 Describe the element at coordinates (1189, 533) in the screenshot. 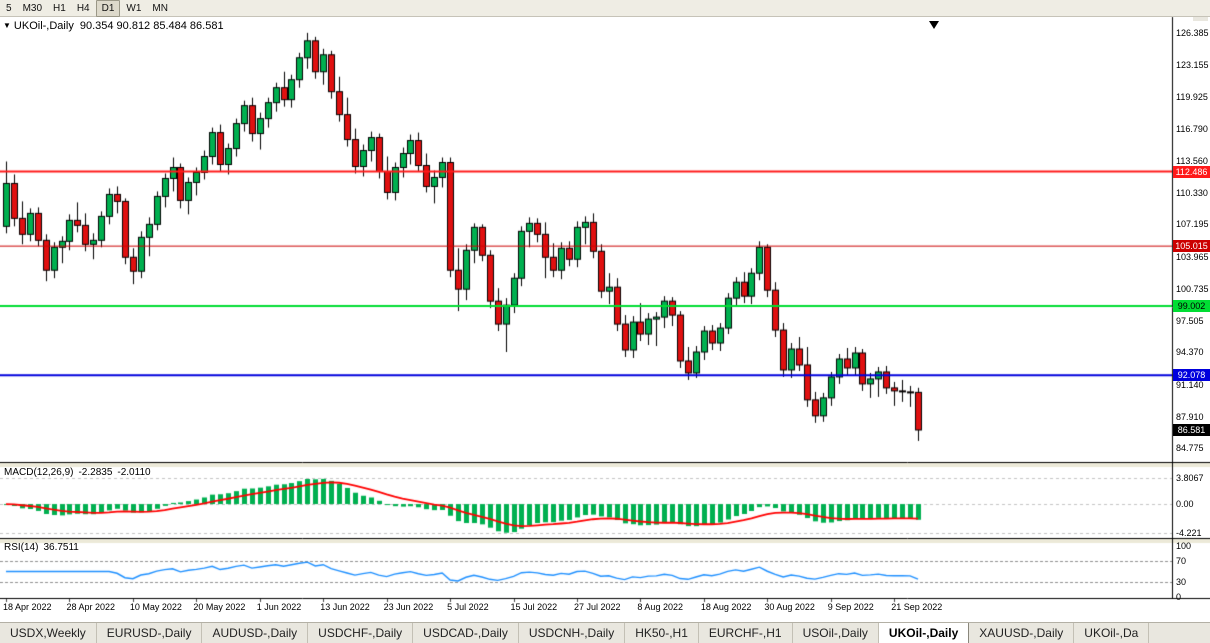

I see `macd-axis-label: -4.221` at that location.